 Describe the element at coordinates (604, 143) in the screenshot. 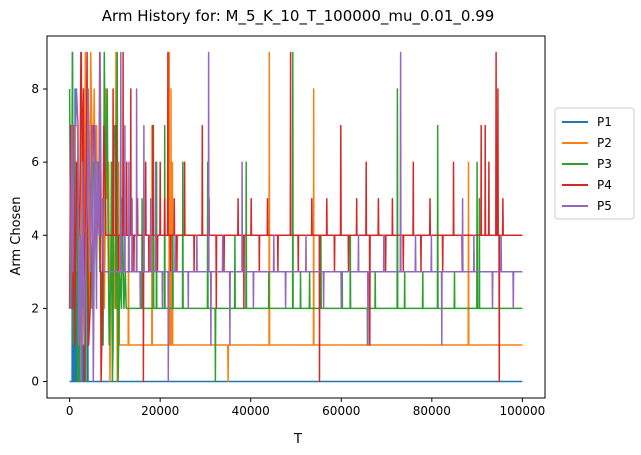

I see `legend-label-p2: P2` at that location.